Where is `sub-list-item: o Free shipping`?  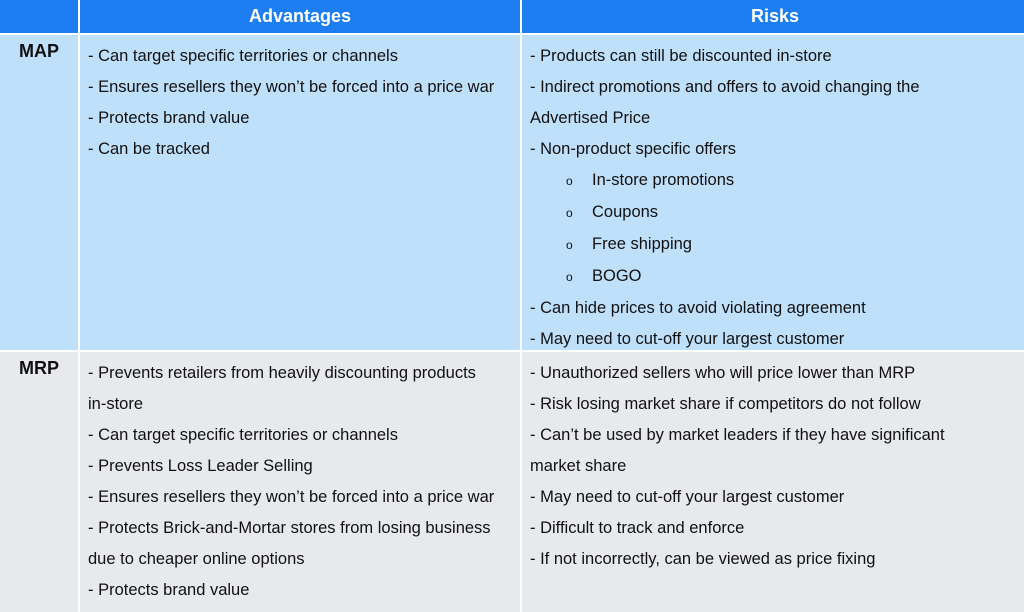 sub-list-item: o Free shipping is located at coordinates (775, 245).